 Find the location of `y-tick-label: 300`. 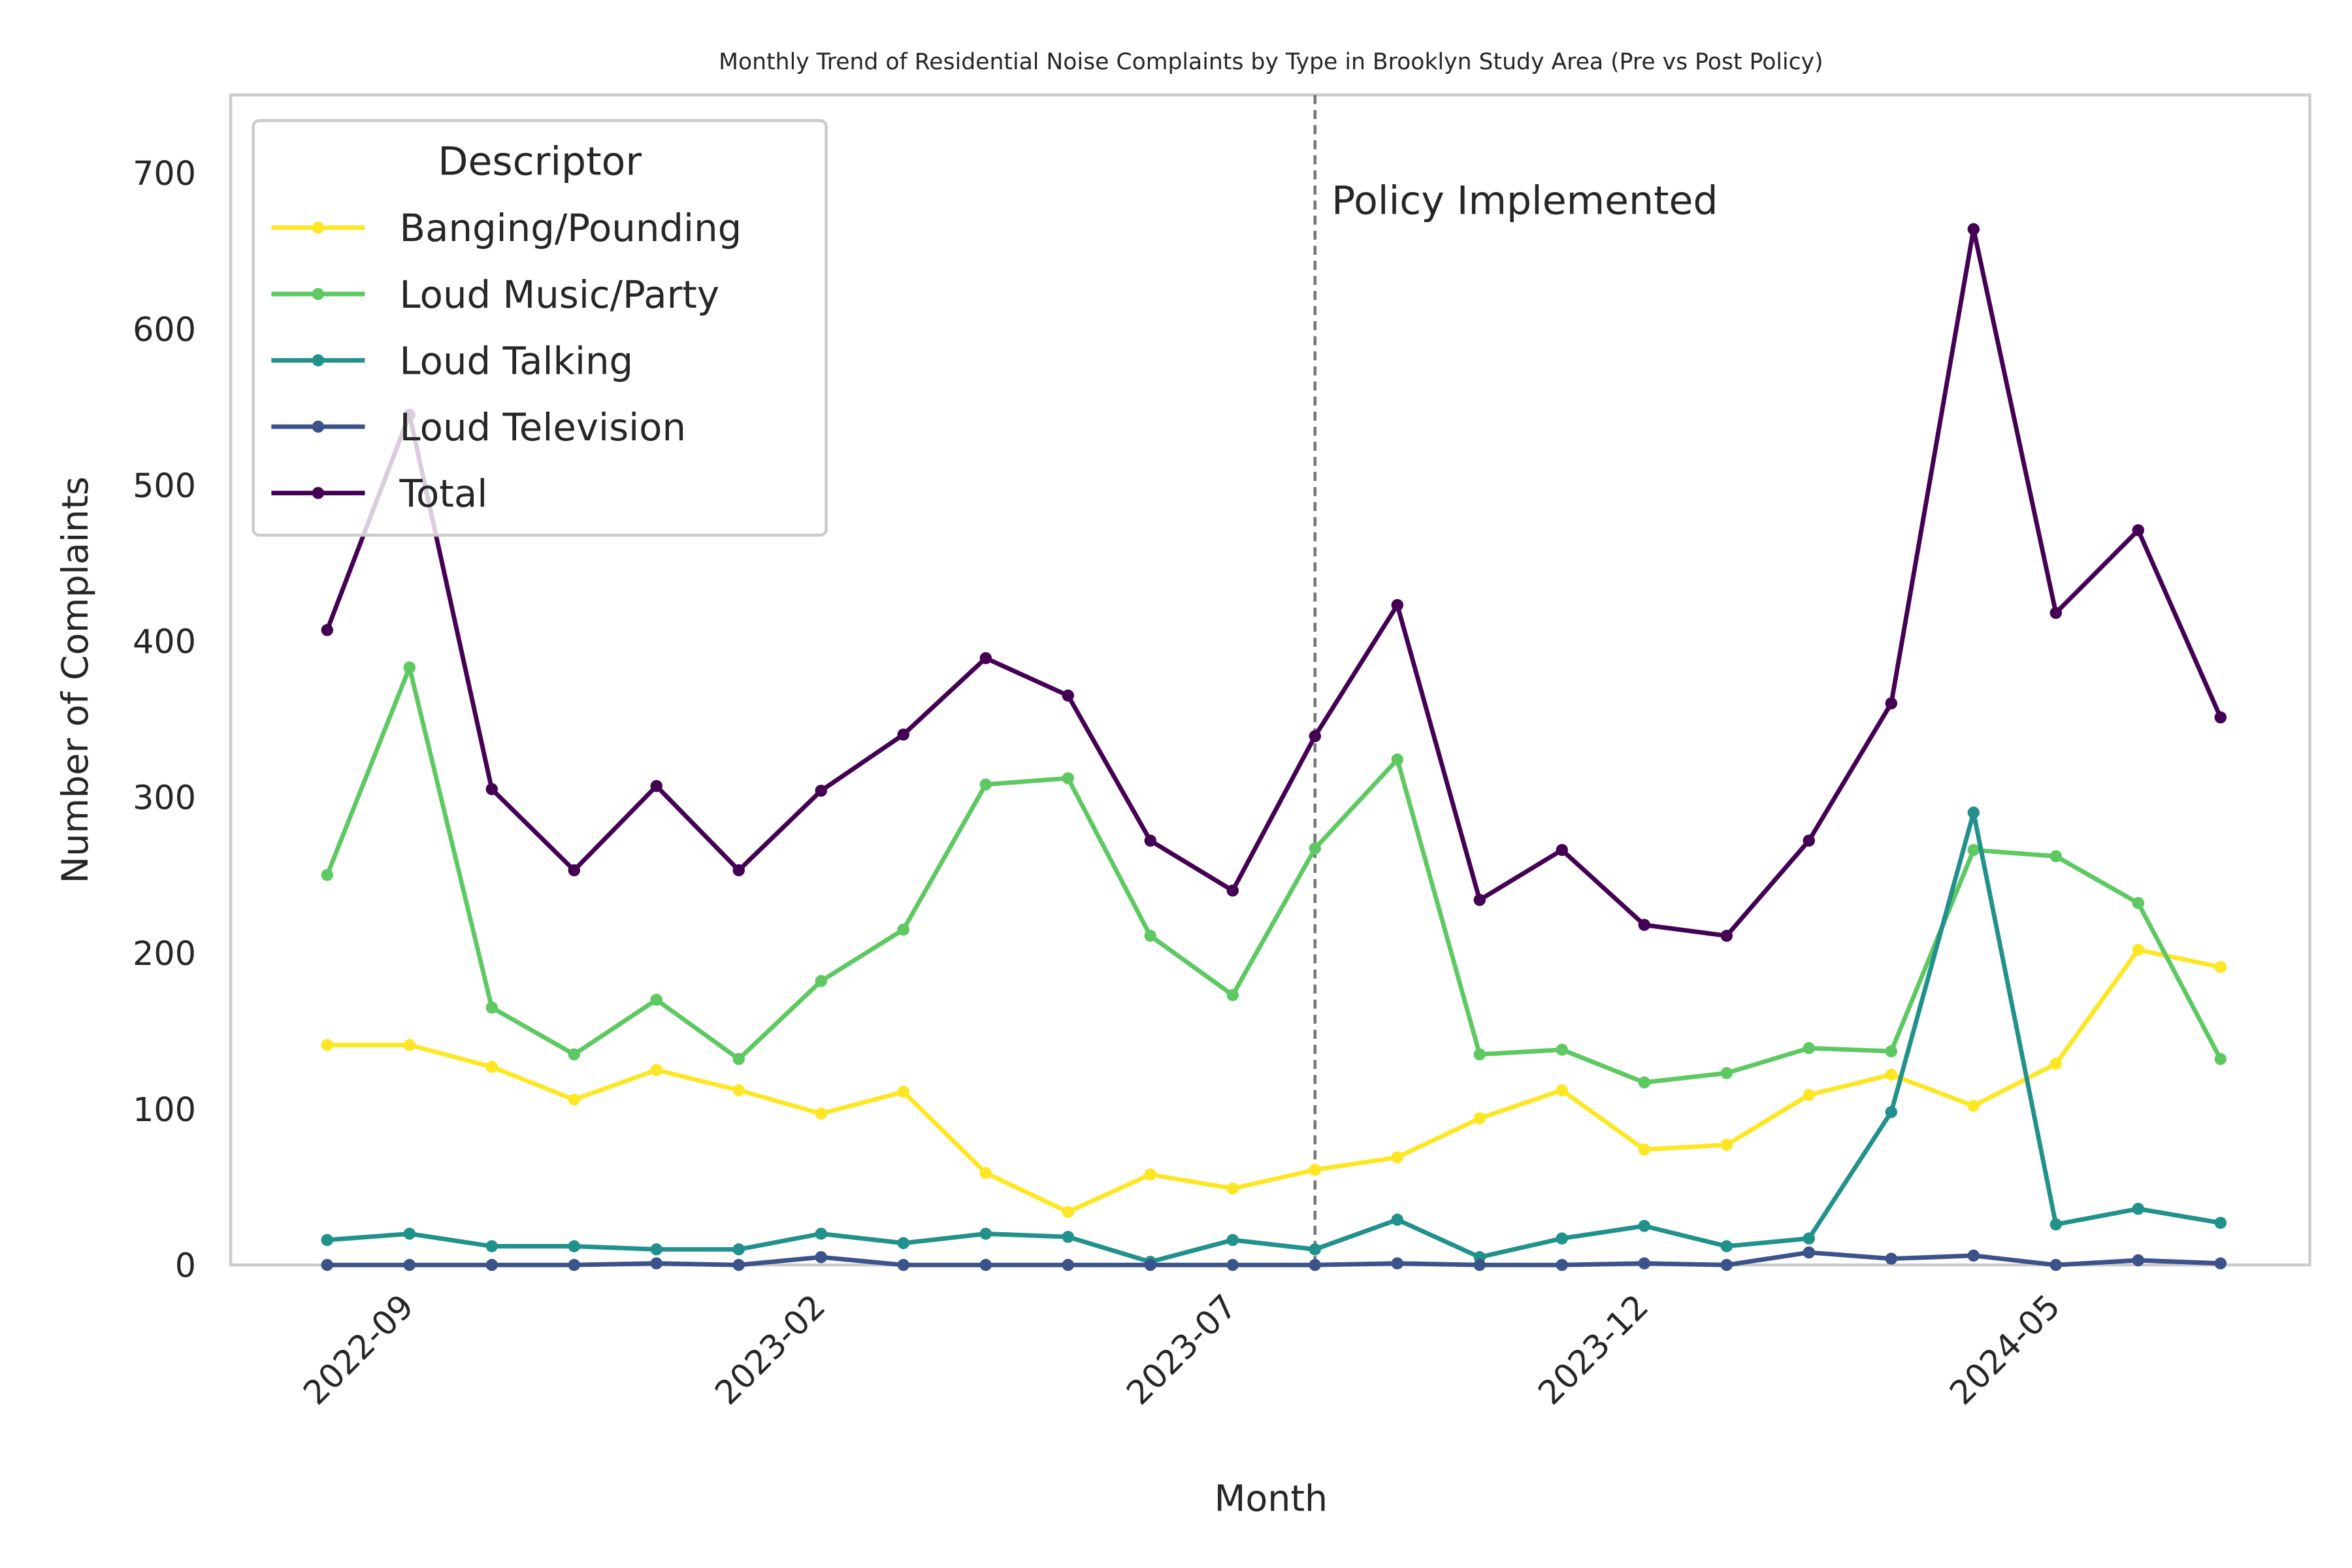

y-tick-label: 300 is located at coordinates (164, 797).